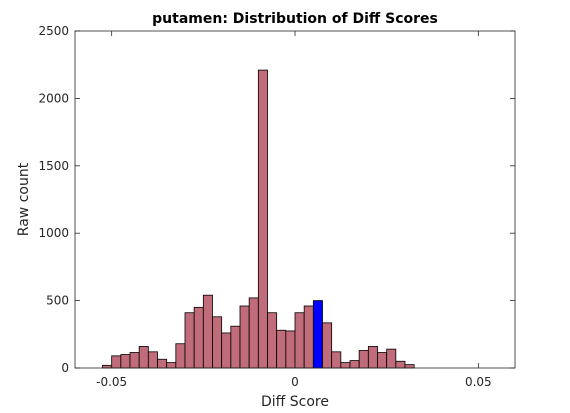  Describe the element at coordinates (53, 166) in the screenshot. I see `y-tick-label: 1500` at that location.